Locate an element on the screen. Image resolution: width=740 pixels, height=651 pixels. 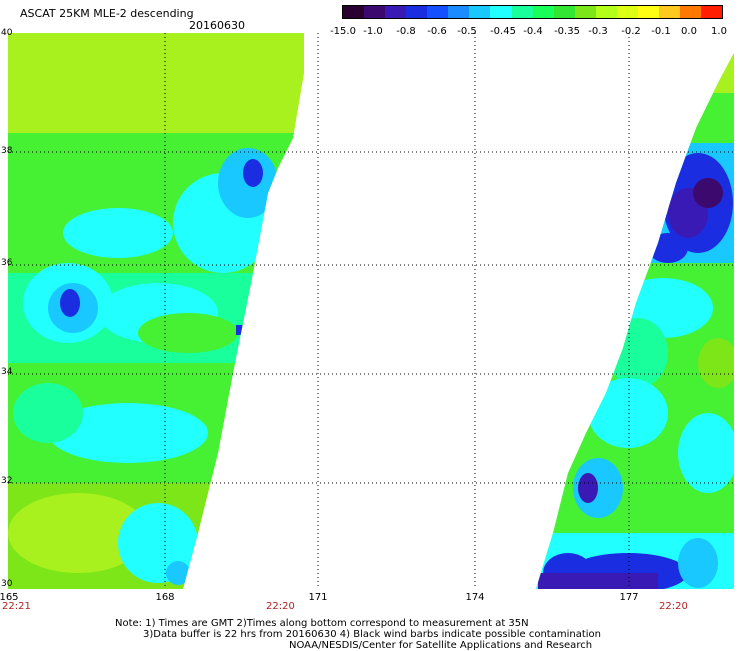
lat-label: 36 is located at coordinates (7, 263).